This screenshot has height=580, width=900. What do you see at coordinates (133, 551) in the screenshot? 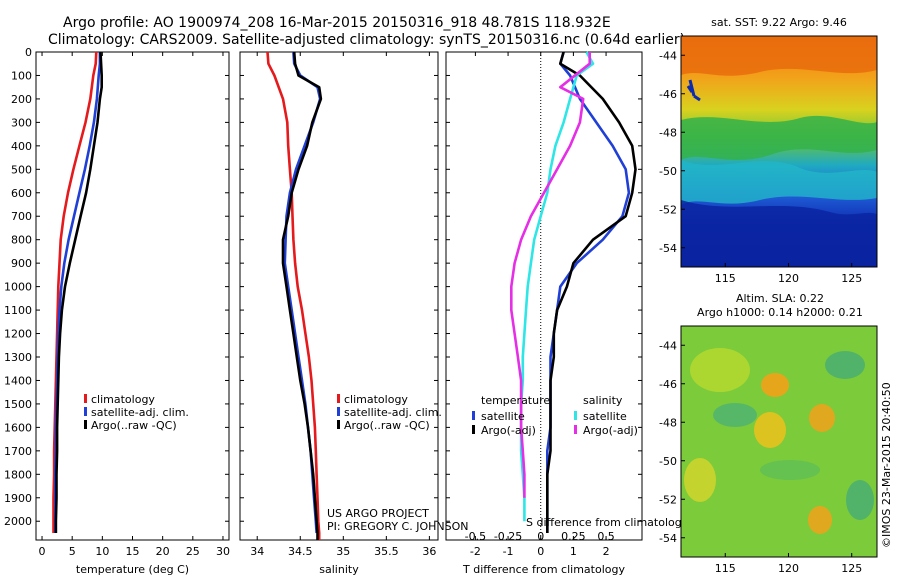
I see `x-tick-label: 15` at bounding box center [133, 551].